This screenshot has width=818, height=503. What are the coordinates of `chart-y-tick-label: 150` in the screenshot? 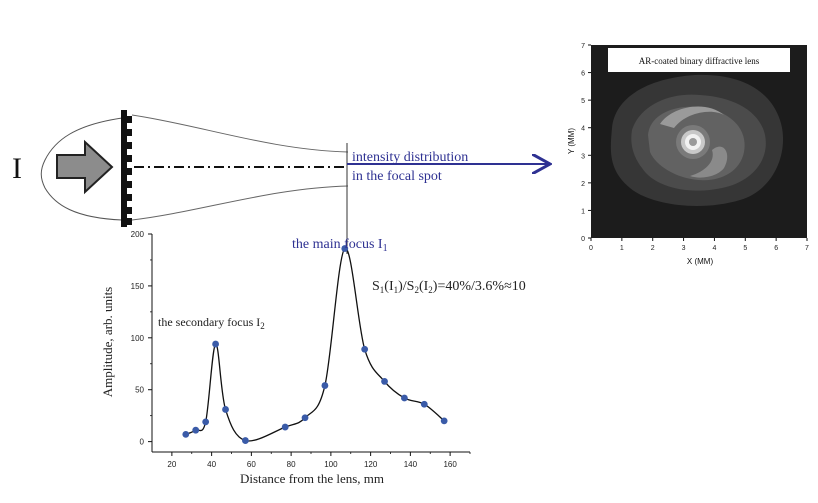 It's located at (138, 286).